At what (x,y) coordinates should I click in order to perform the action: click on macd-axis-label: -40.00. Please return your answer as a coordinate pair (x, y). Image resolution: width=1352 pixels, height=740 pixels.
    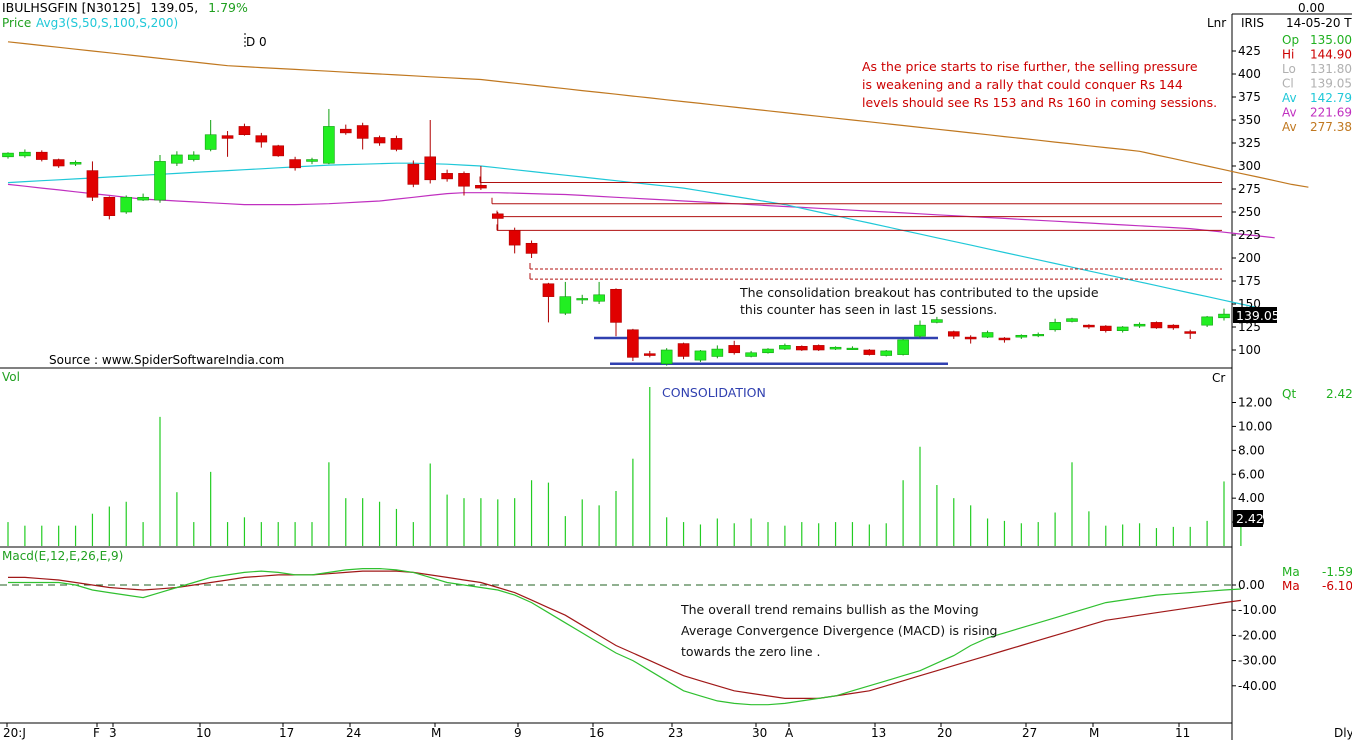
    Looking at the image, I should click on (1257, 686).